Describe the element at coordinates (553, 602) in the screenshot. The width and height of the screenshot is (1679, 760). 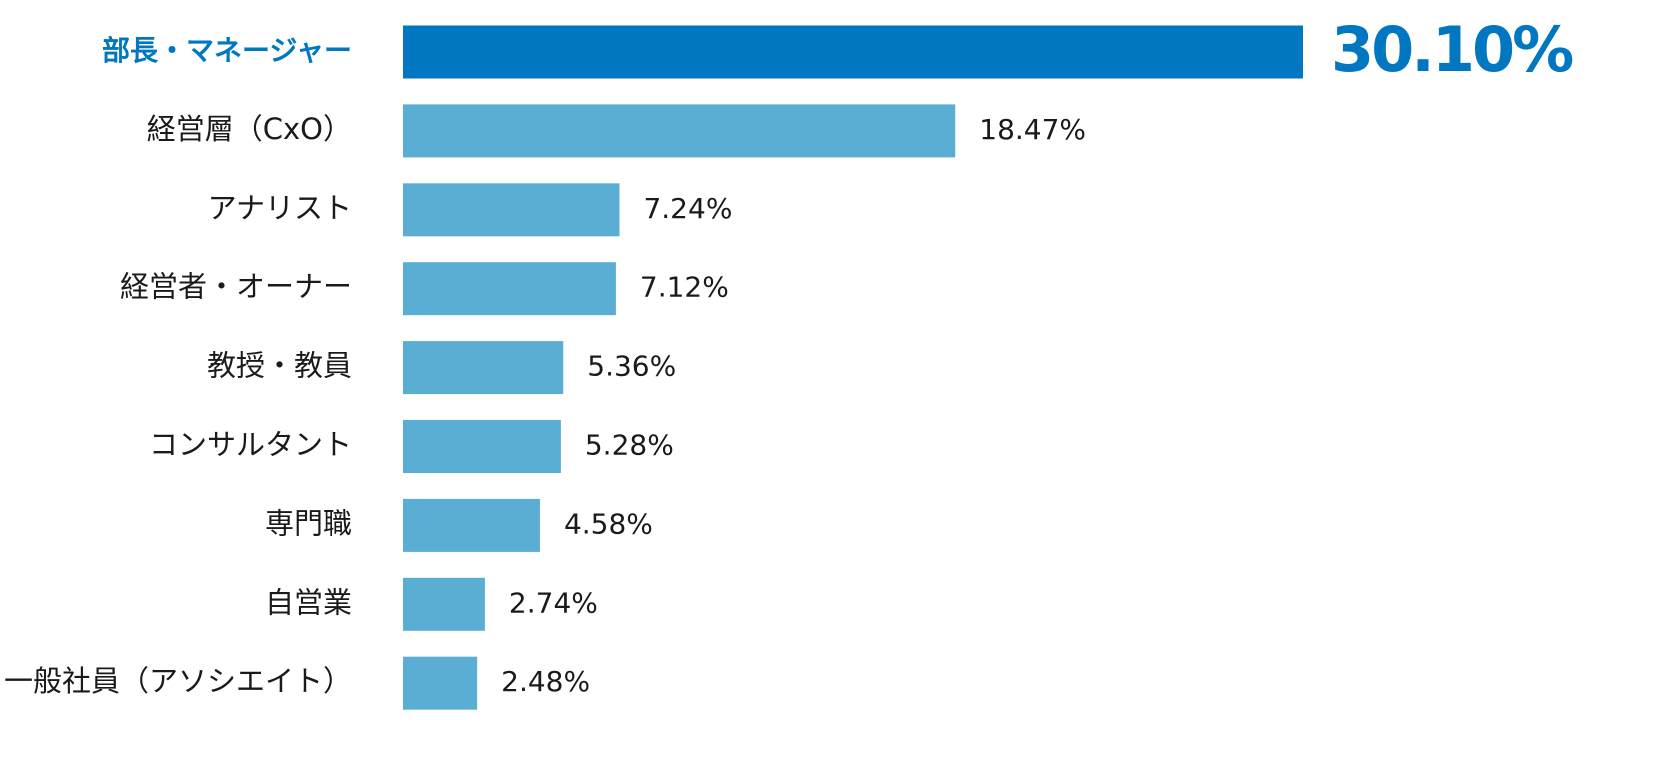
I see `value-label: 2.74%` at that location.